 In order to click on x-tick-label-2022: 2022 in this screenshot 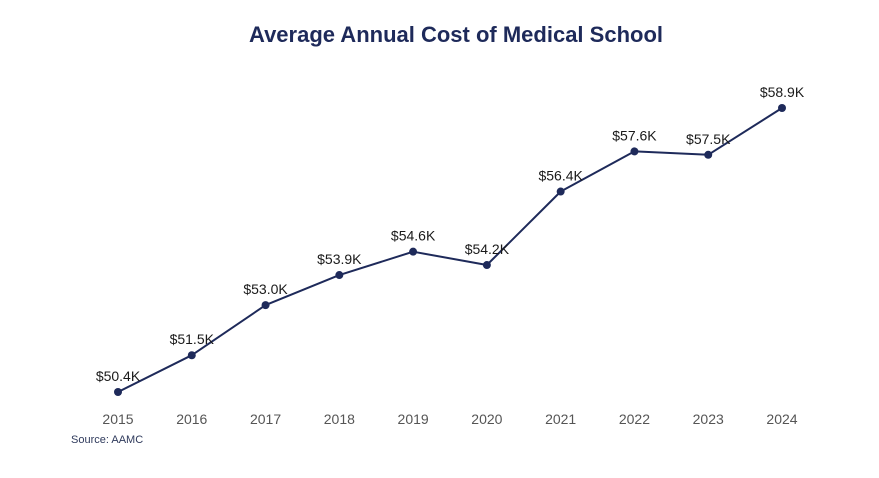, I will do `click(634, 419)`.